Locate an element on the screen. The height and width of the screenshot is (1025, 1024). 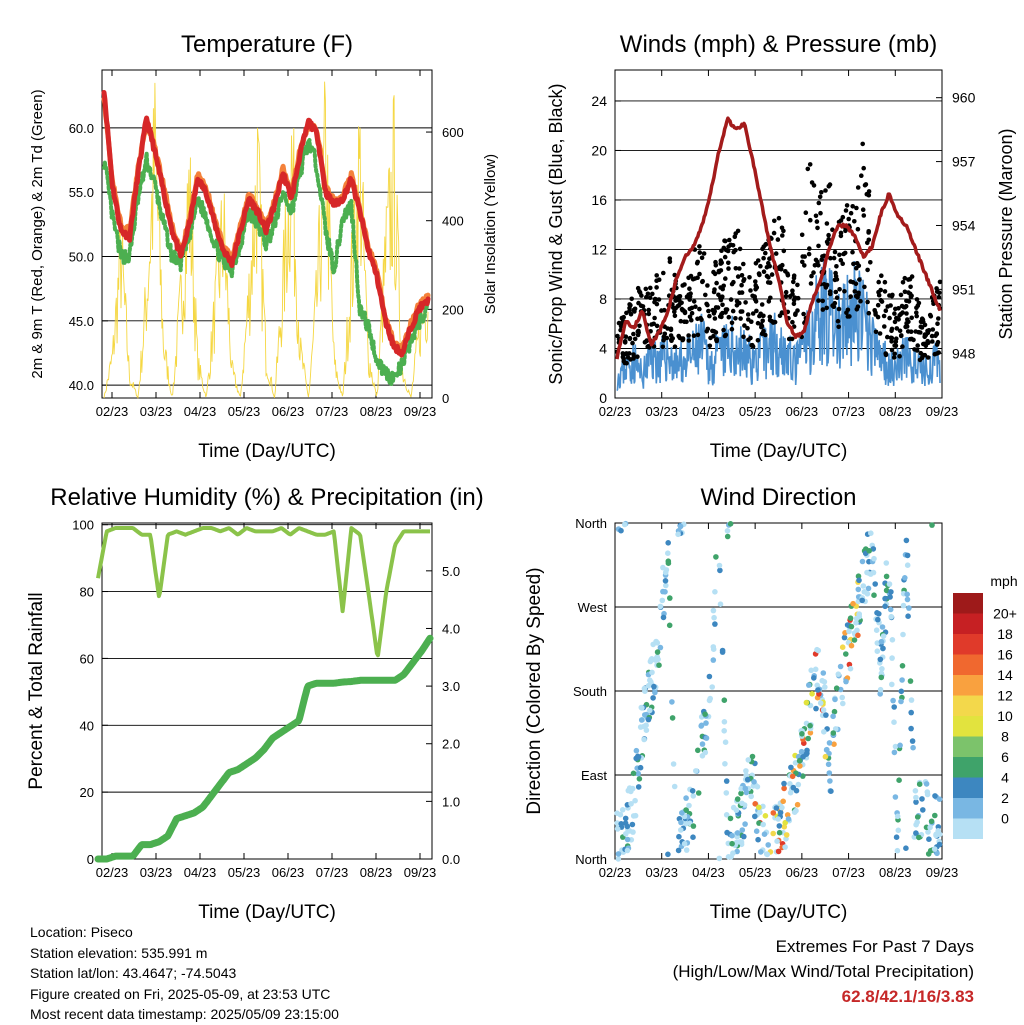
colorbar-segment is located at coordinates (968, 705).